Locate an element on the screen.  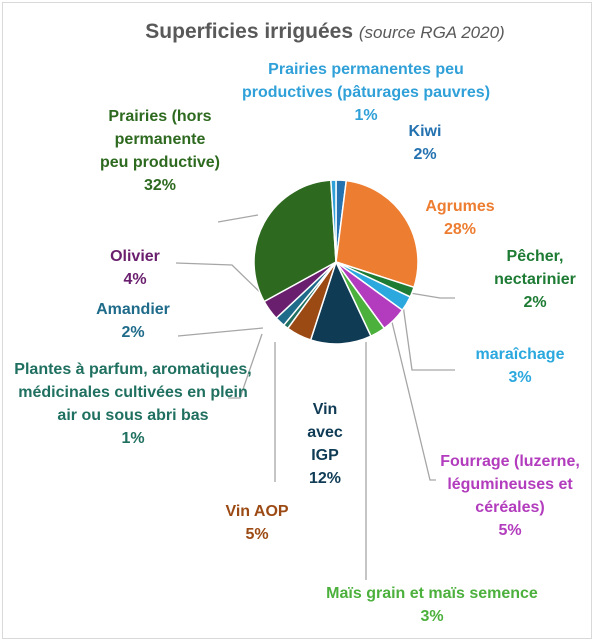
category-label: Kiwi is located at coordinates (425, 131).